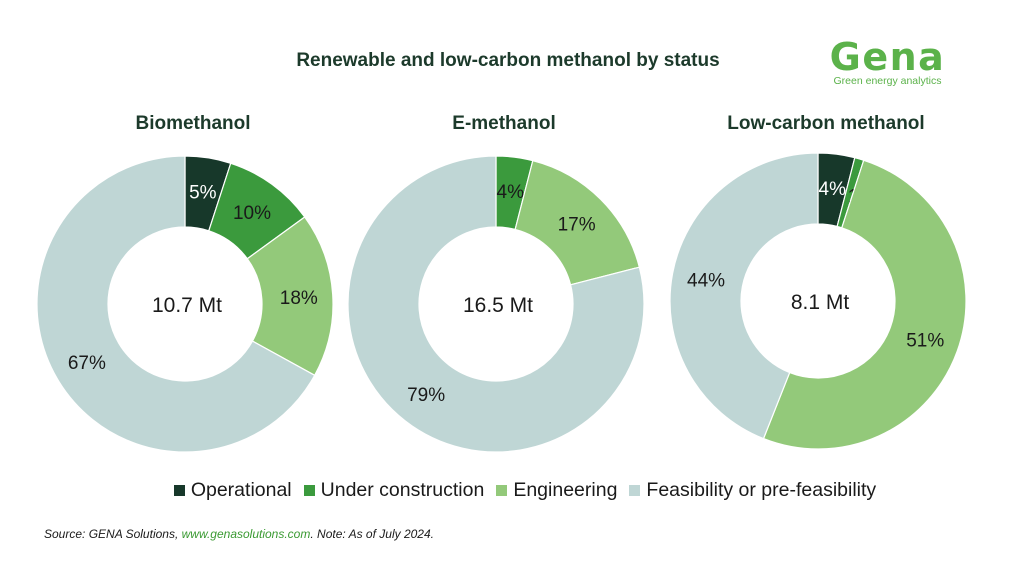  Describe the element at coordinates (511, 192) in the screenshot. I see `data-label-e-methanol-under-construction: 4%` at that location.